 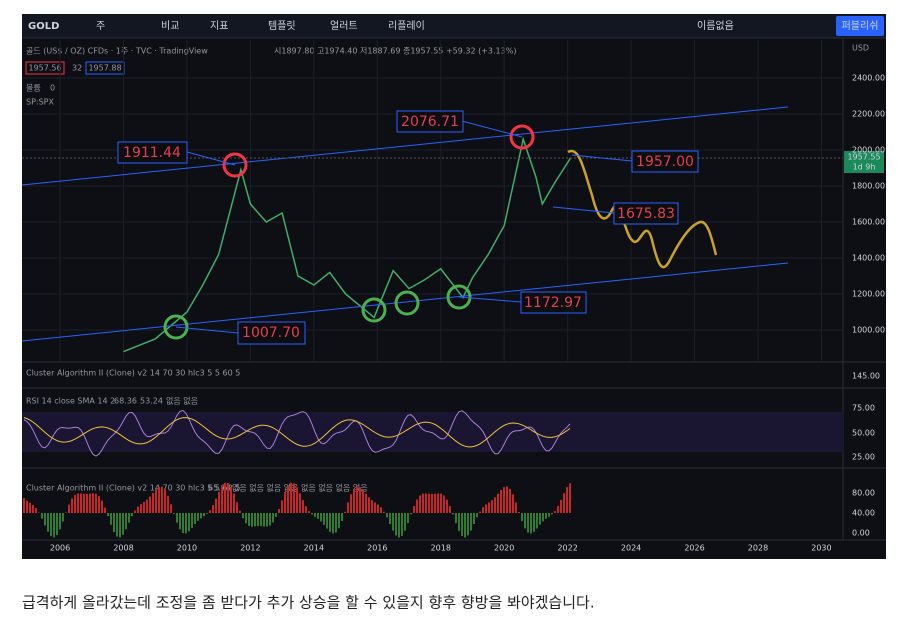 What do you see at coordinates (866, 376) in the screenshot?
I see `panel-tick: 145.00` at bounding box center [866, 376].